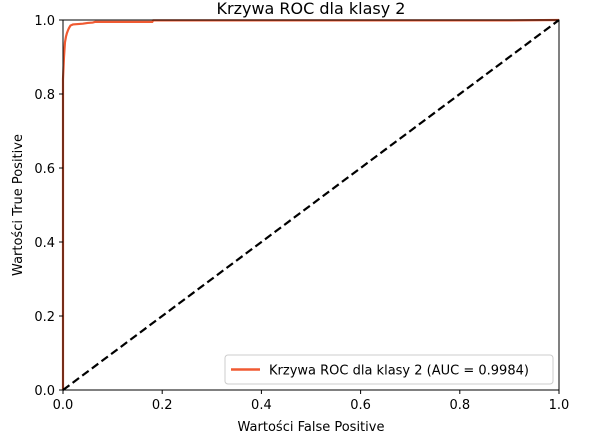 Image resolution: width=593 pixels, height=438 pixels. What do you see at coordinates (311, 9) in the screenshot?
I see `chart-title: Krzywa ROC dla klasy 2` at bounding box center [311, 9].